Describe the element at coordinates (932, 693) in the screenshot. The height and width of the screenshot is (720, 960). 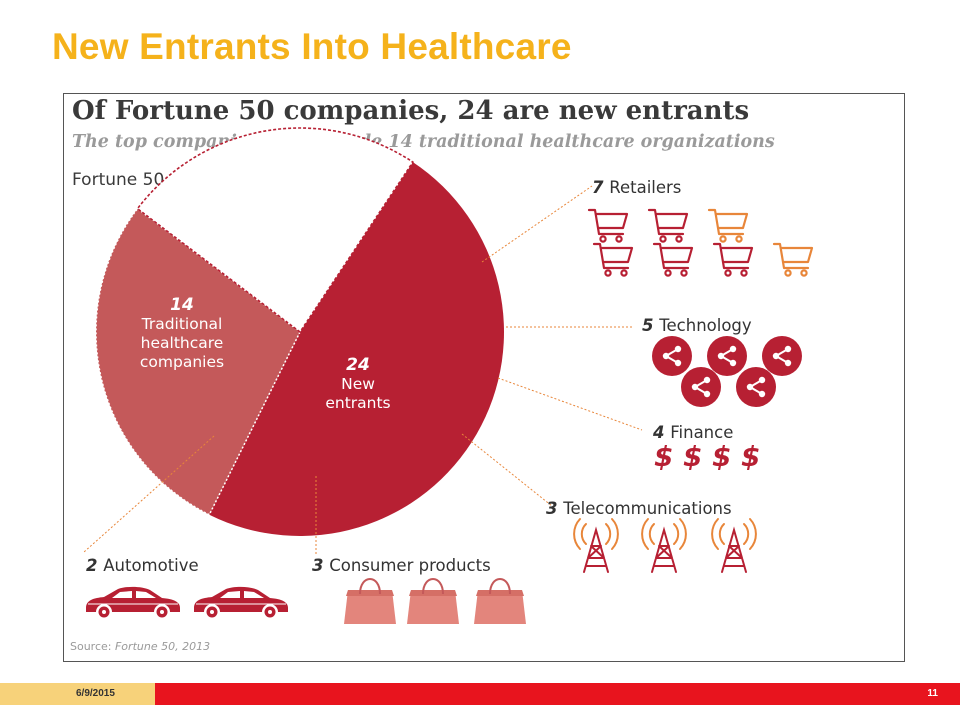
I see `page-number: 11` at that location.